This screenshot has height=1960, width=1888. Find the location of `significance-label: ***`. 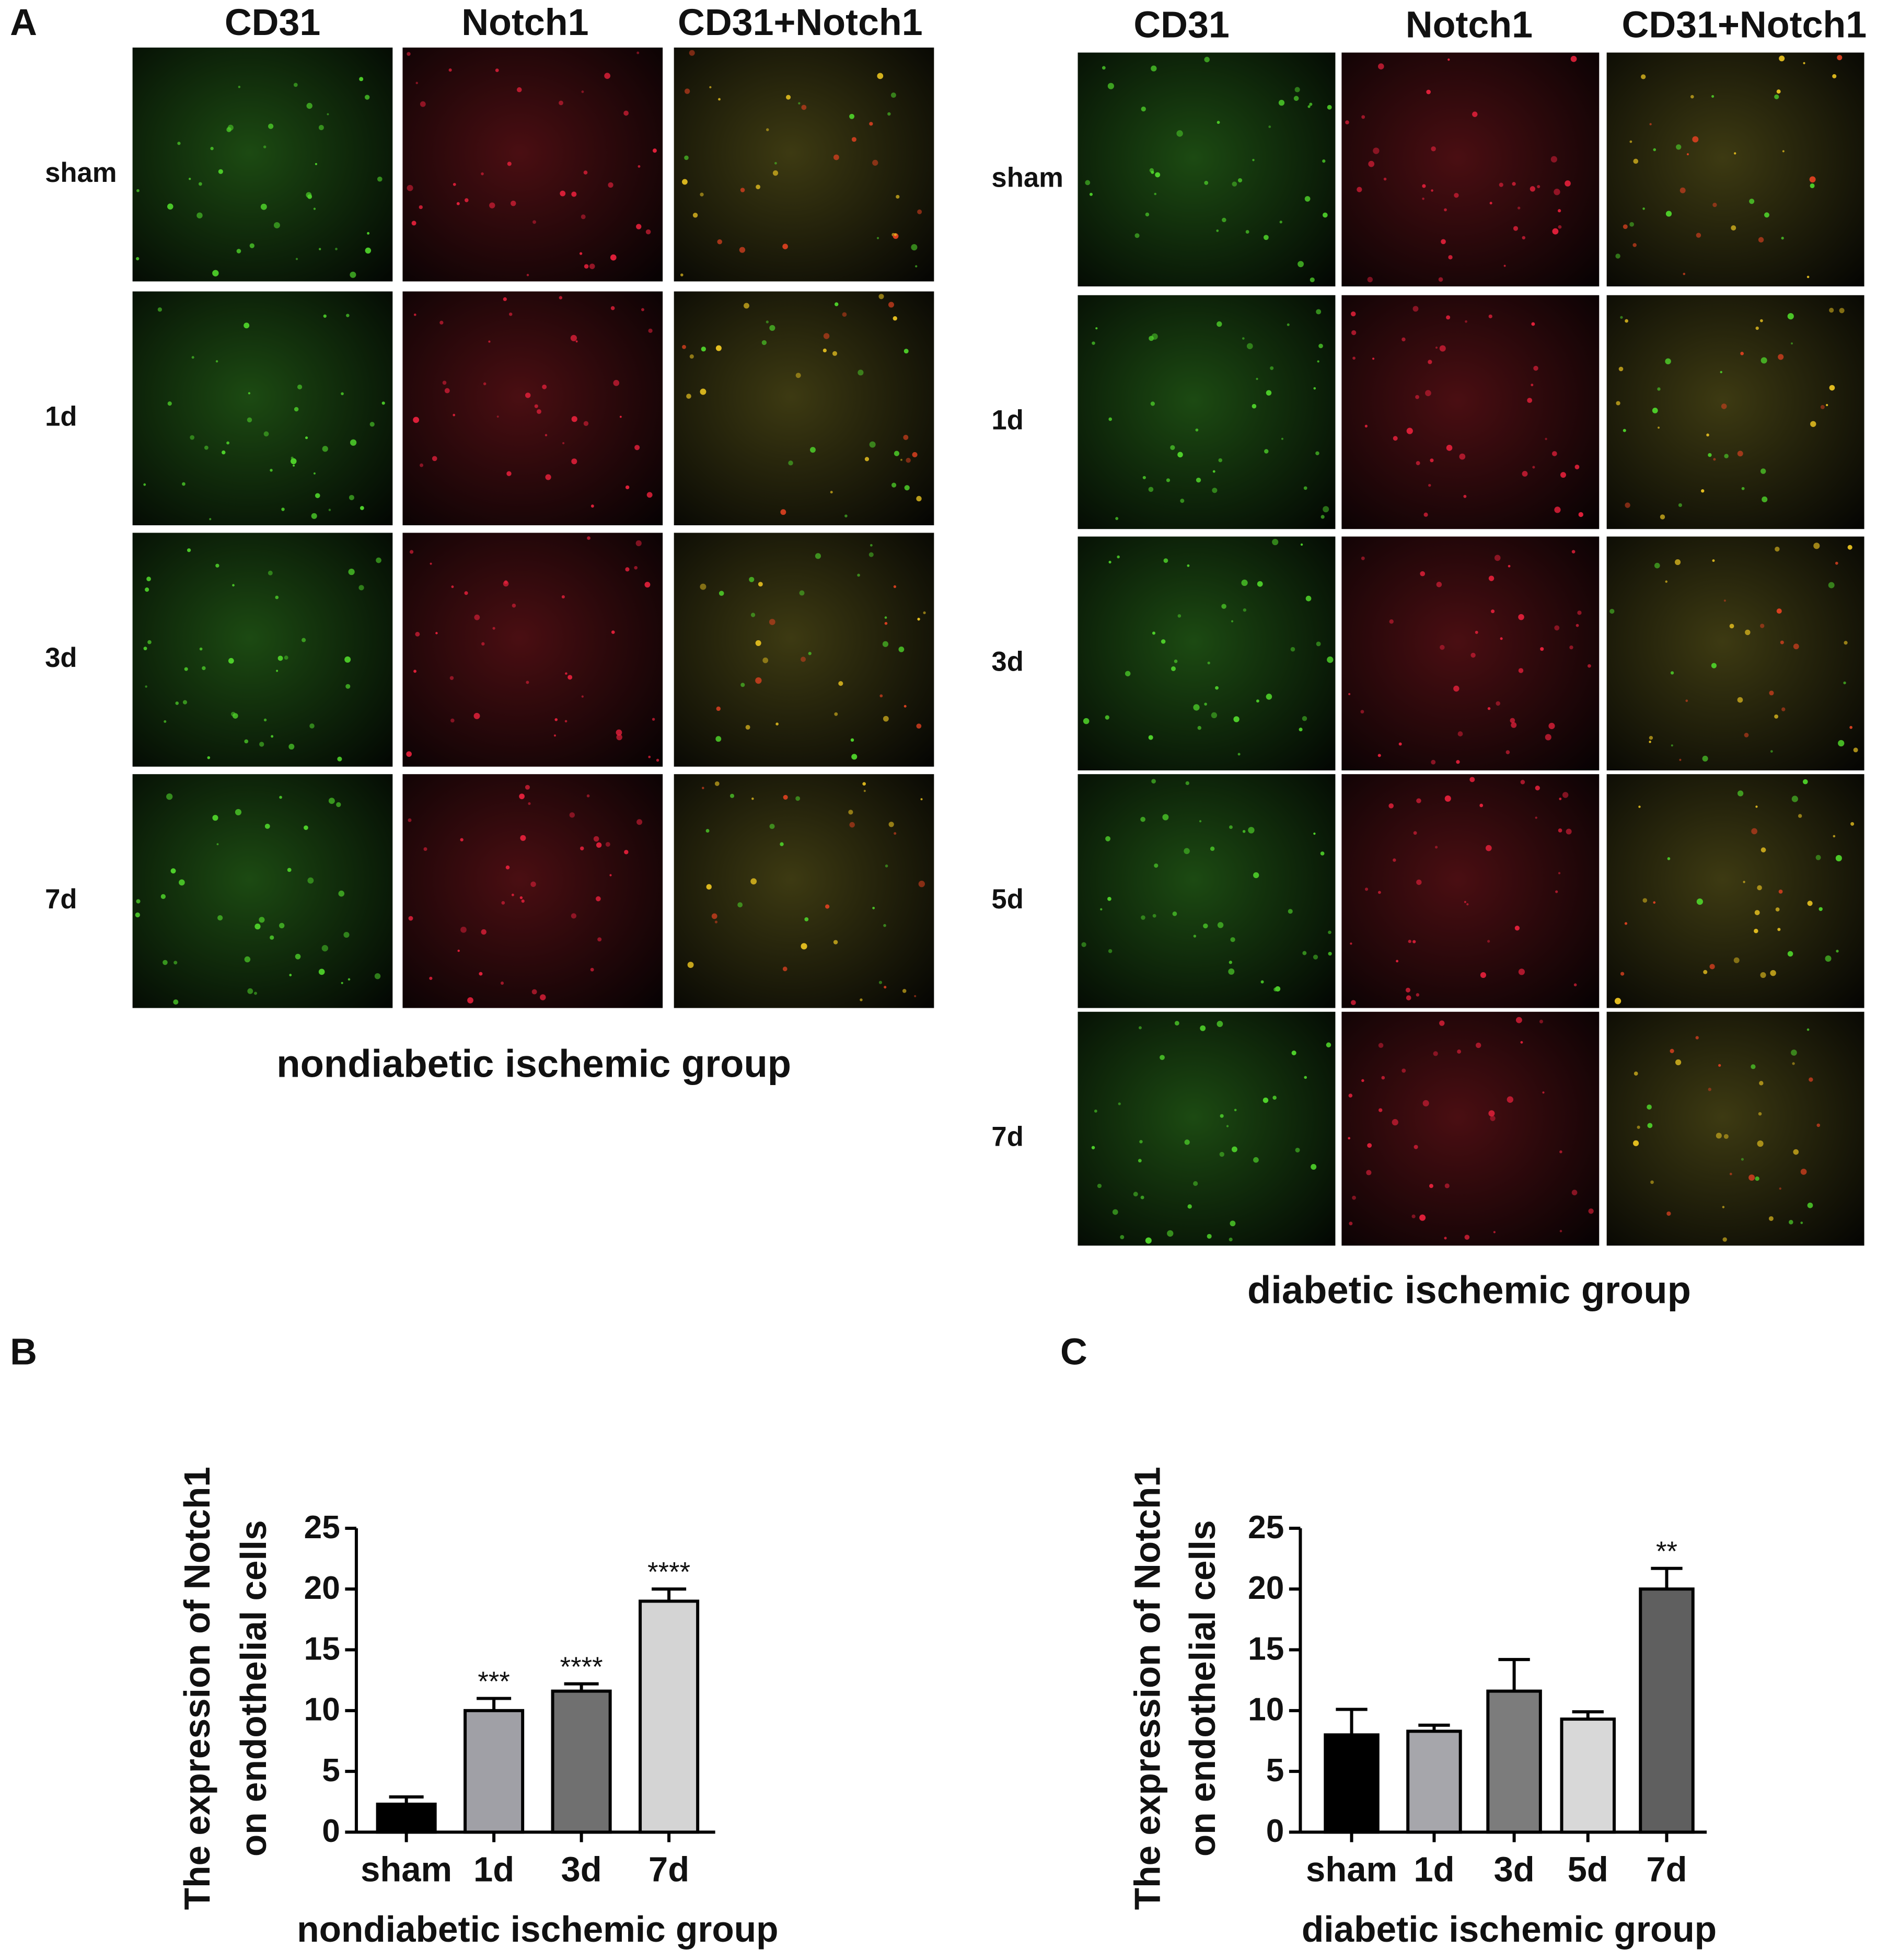

significance-label: *** is located at coordinates (494, 1681).